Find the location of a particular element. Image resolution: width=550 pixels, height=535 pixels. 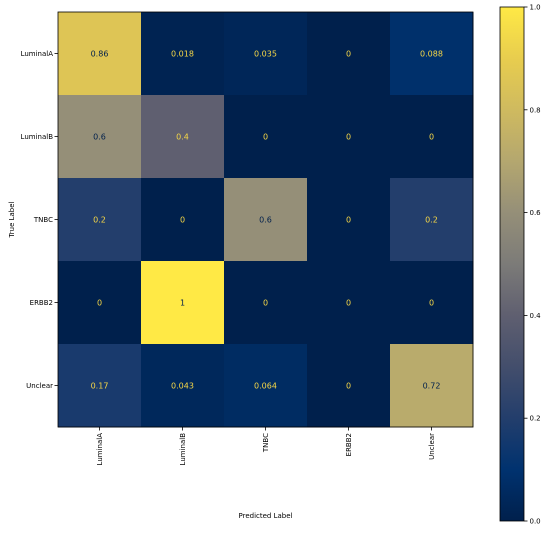

x-tick-label: Unclear is located at coordinates (432, 446).